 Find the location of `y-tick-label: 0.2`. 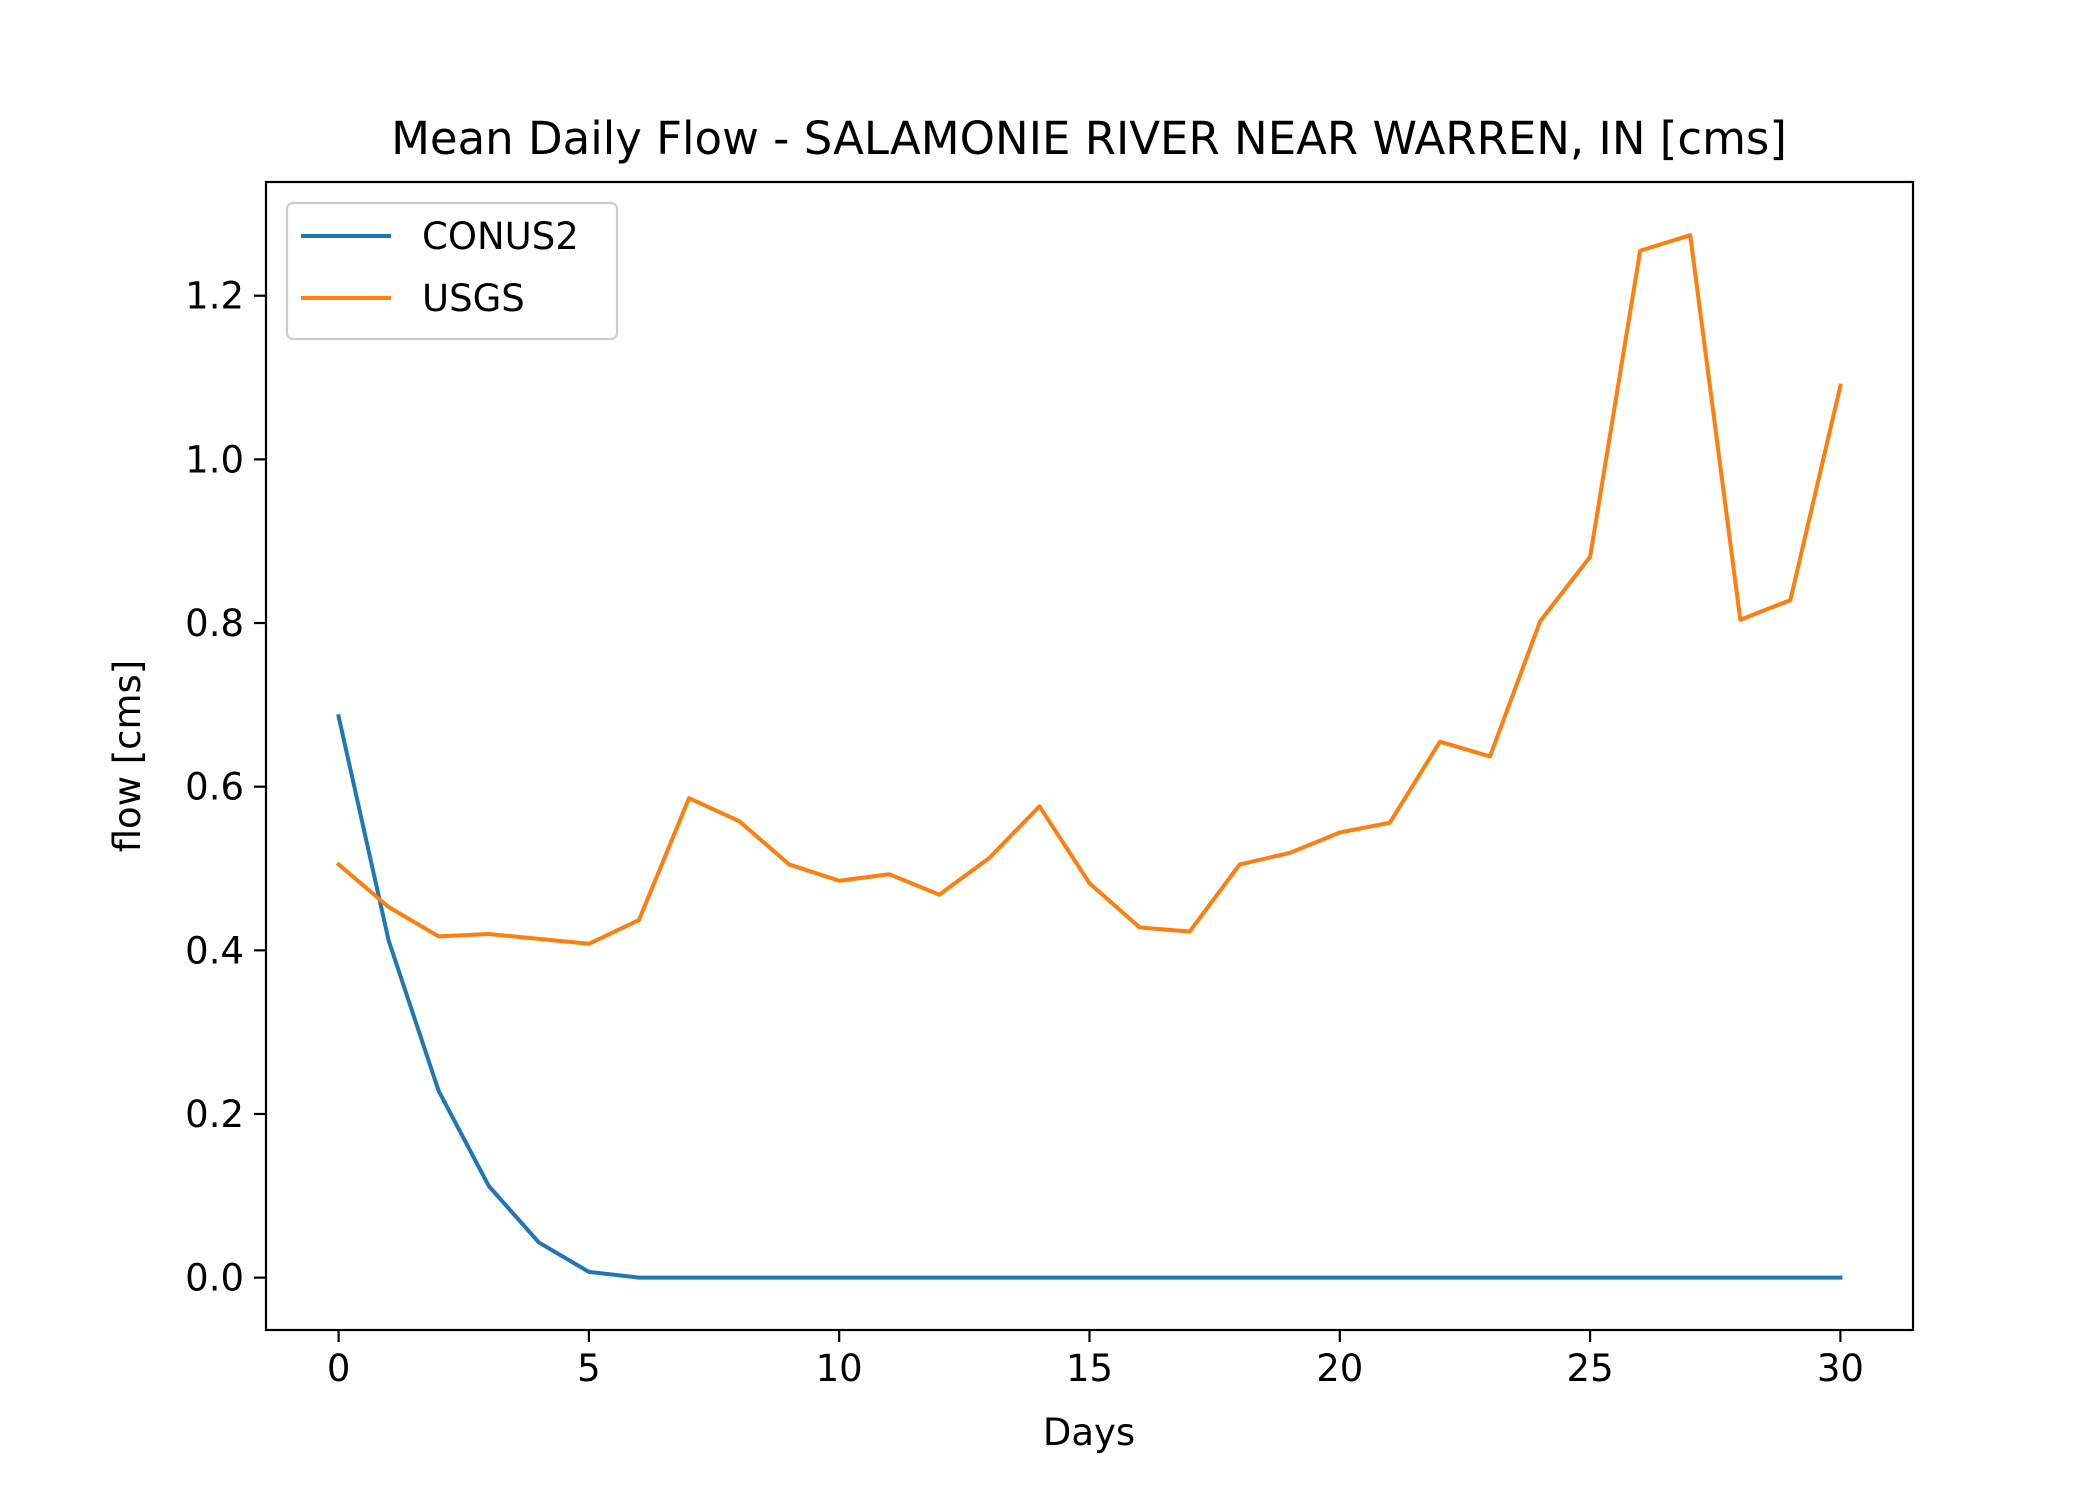

y-tick-label: 0.2 is located at coordinates (214, 1114).